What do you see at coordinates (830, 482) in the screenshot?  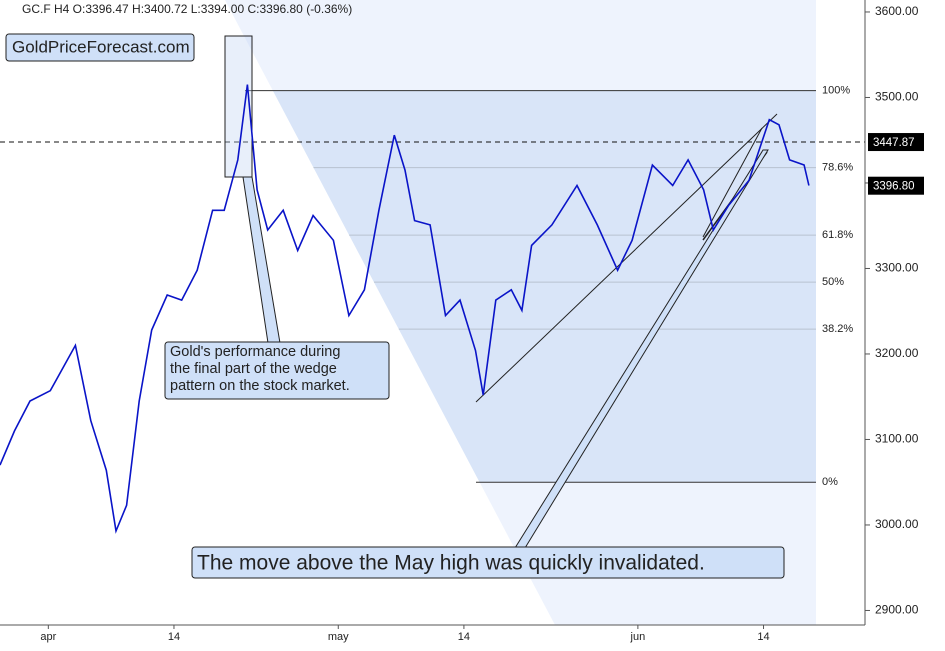 I see `fib-label: 0%` at bounding box center [830, 482].